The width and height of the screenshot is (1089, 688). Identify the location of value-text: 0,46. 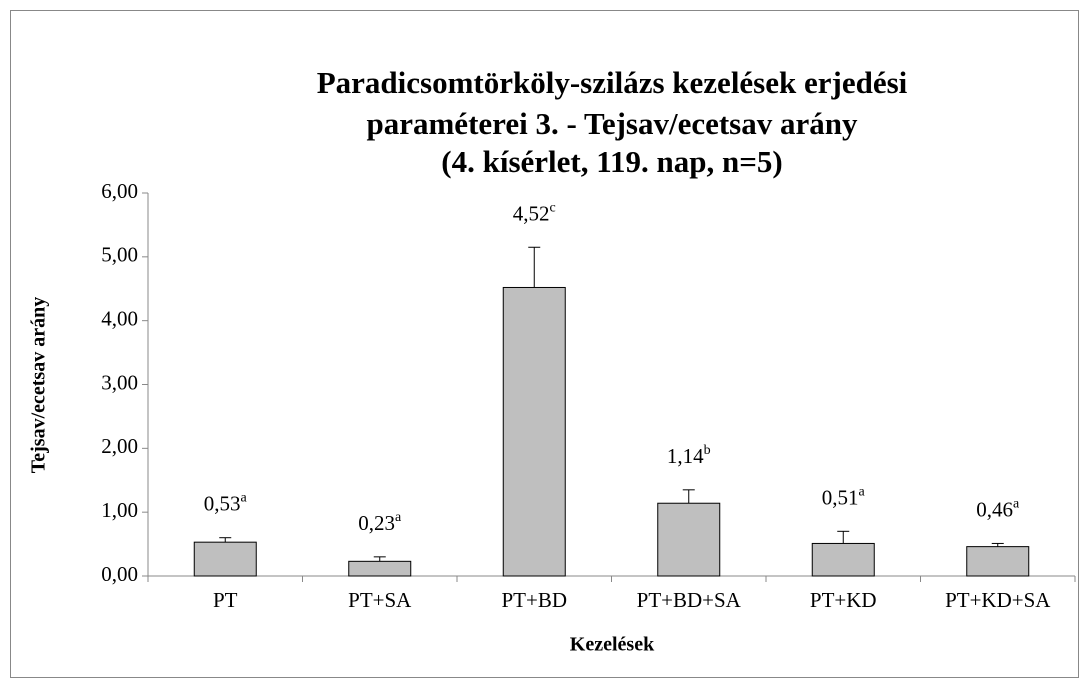
(994, 509).